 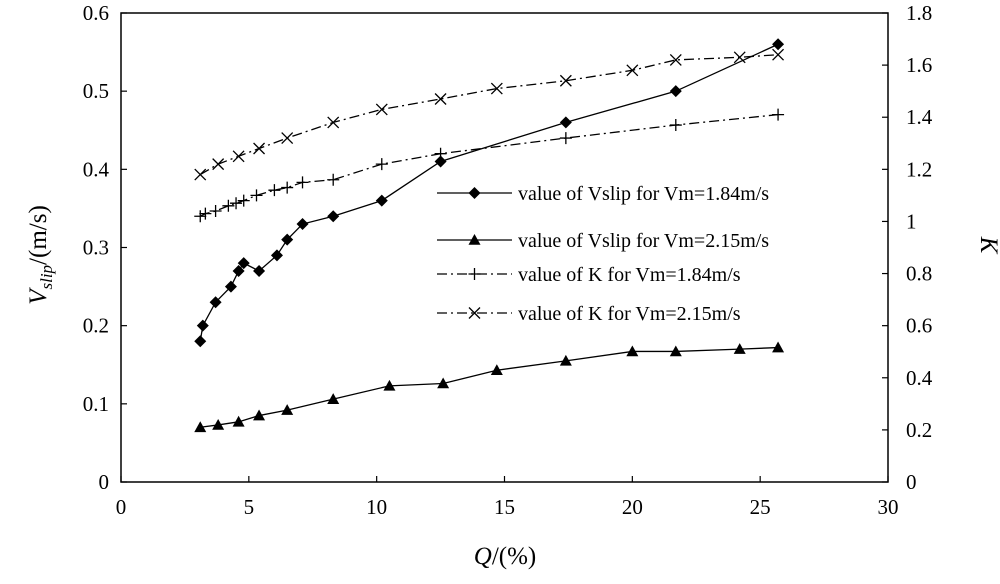 I want to click on y-left-tick-label: 0.3, so click(x=96, y=248).